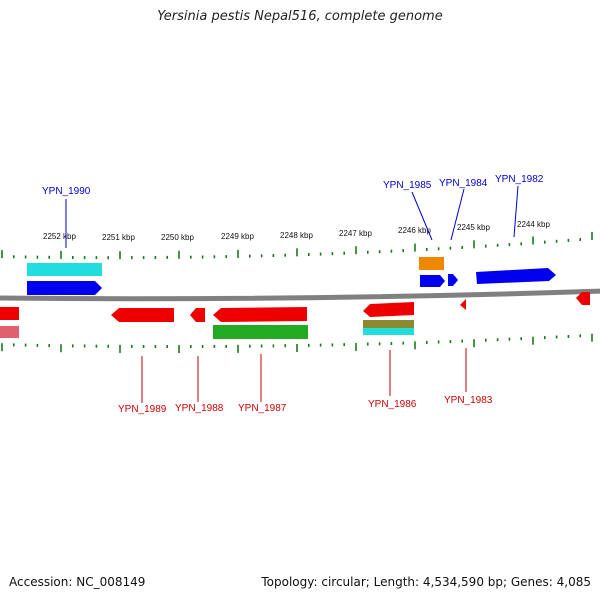 The width and height of the screenshot is (600, 600). I want to click on genome-backbone, so click(300, 295).